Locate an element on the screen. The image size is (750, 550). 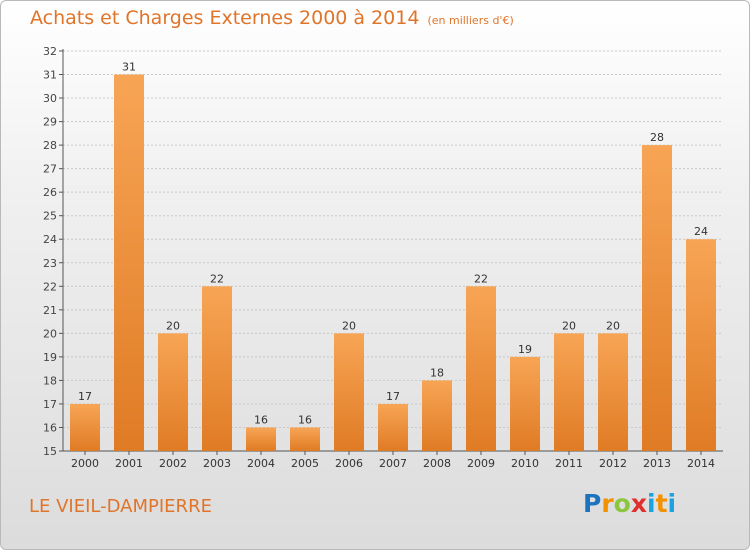
x-tick-label: 2000 is located at coordinates (85, 463).